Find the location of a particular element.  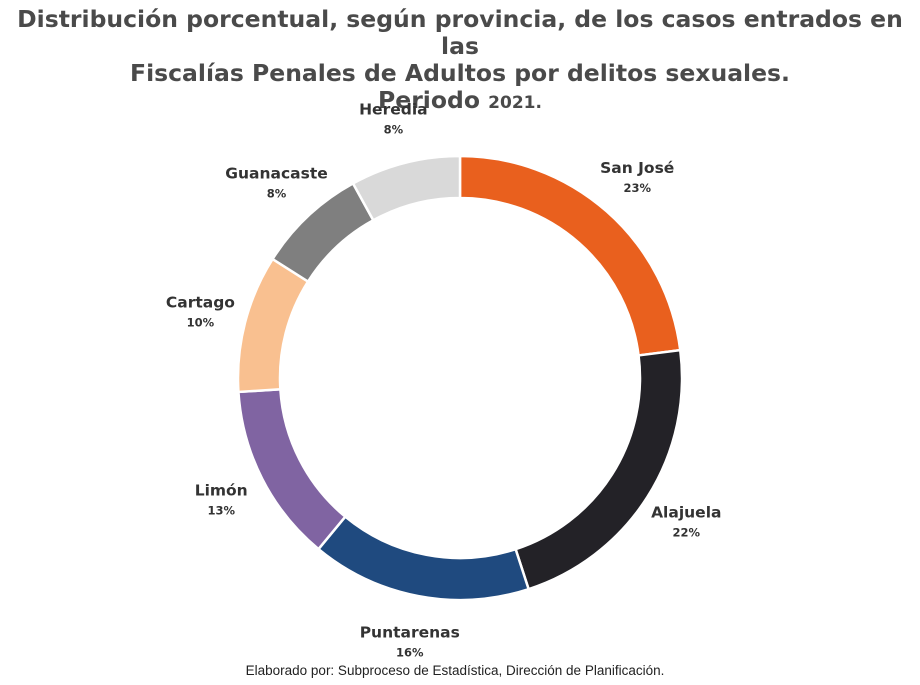

chart-title-line-3: Periodo 2021. is located at coordinates (460, 102).